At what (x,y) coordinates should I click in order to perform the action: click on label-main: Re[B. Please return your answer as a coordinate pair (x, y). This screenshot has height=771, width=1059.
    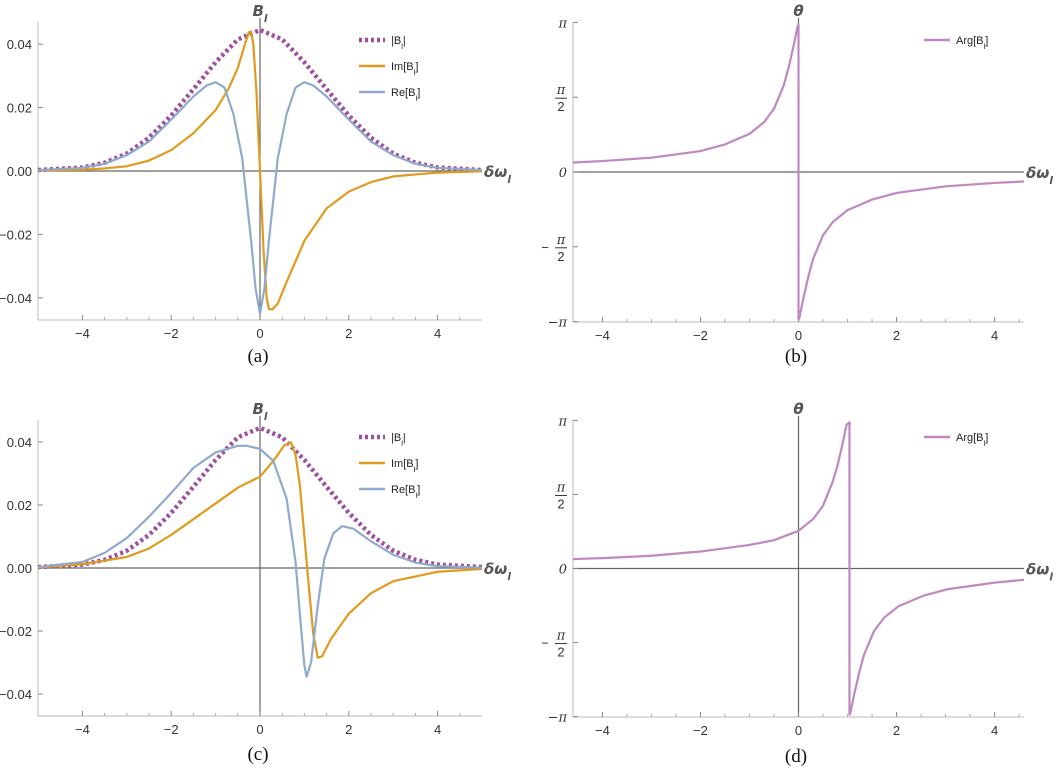
    Looking at the image, I should click on (403, 490).